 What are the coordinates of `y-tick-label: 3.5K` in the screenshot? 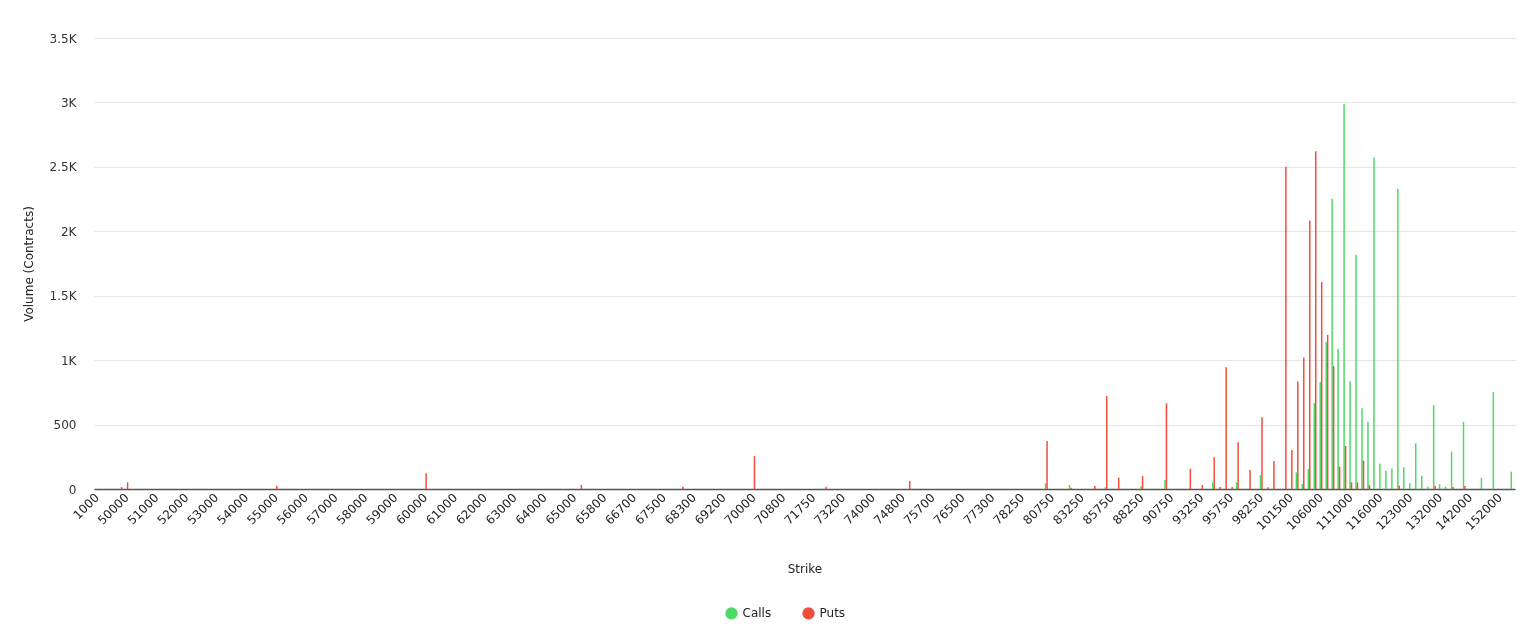 It's located at (63, 38).